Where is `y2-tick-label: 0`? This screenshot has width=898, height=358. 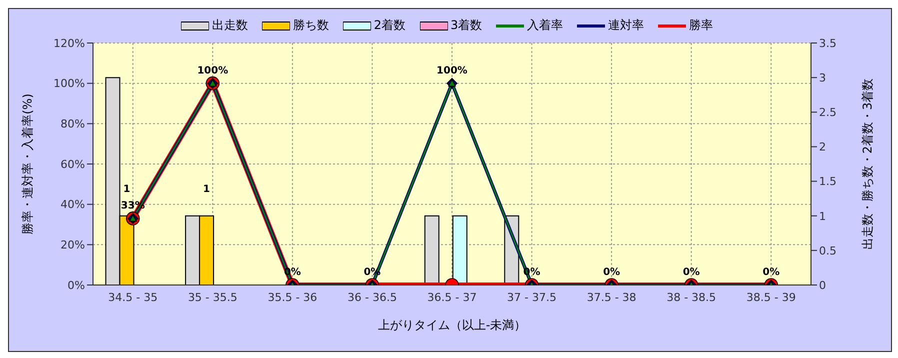
y2-tick-label: 0 is located at coordinates (822, 285).